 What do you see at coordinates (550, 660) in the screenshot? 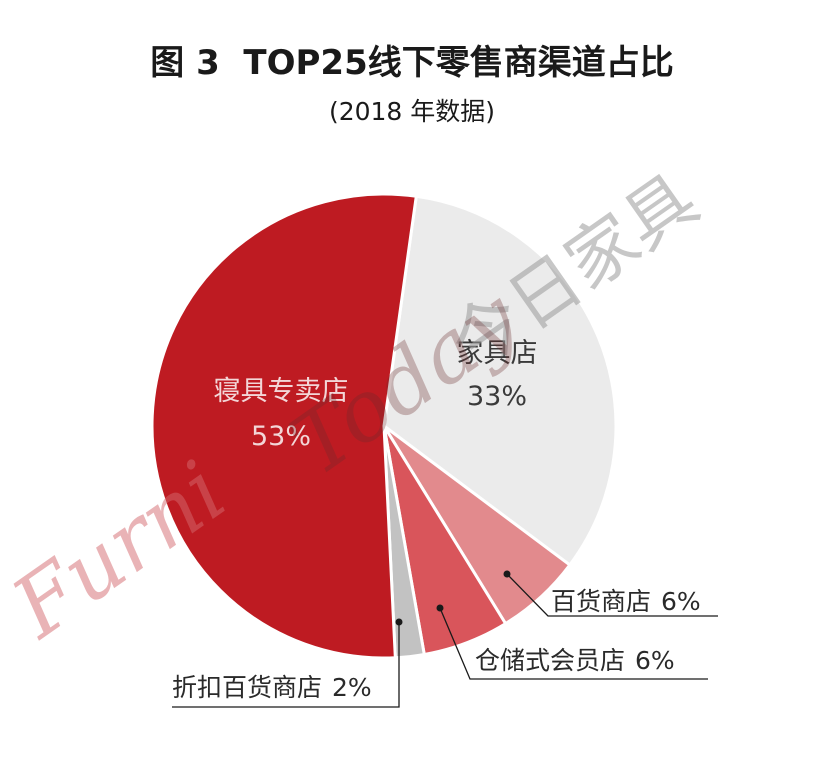
I see `callout-name-2: 仓储式会员店` at bounding box center [550, 660].